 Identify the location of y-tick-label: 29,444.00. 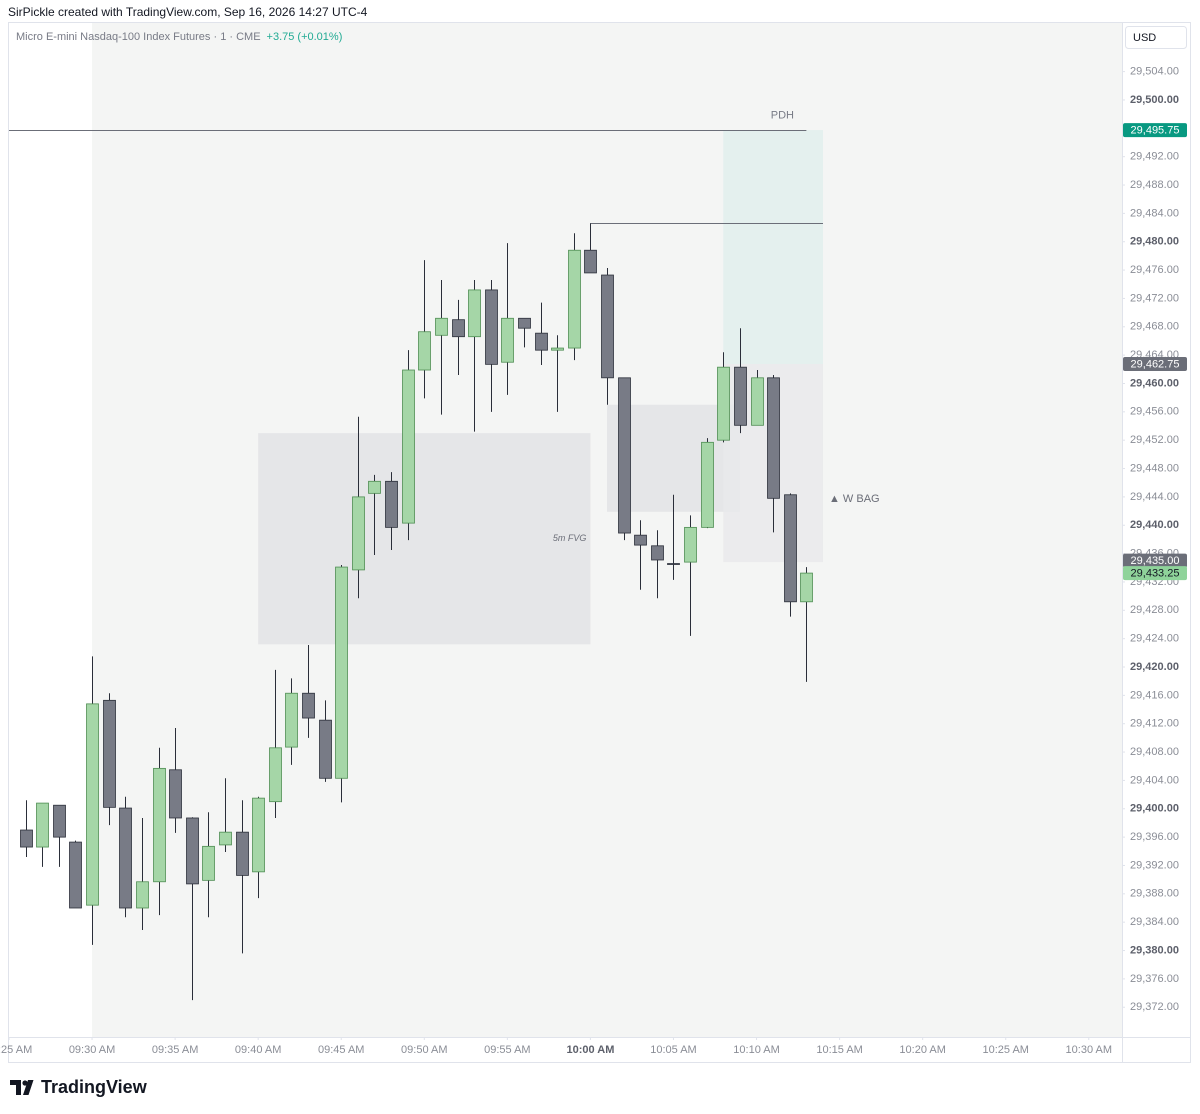
(1154, 497).